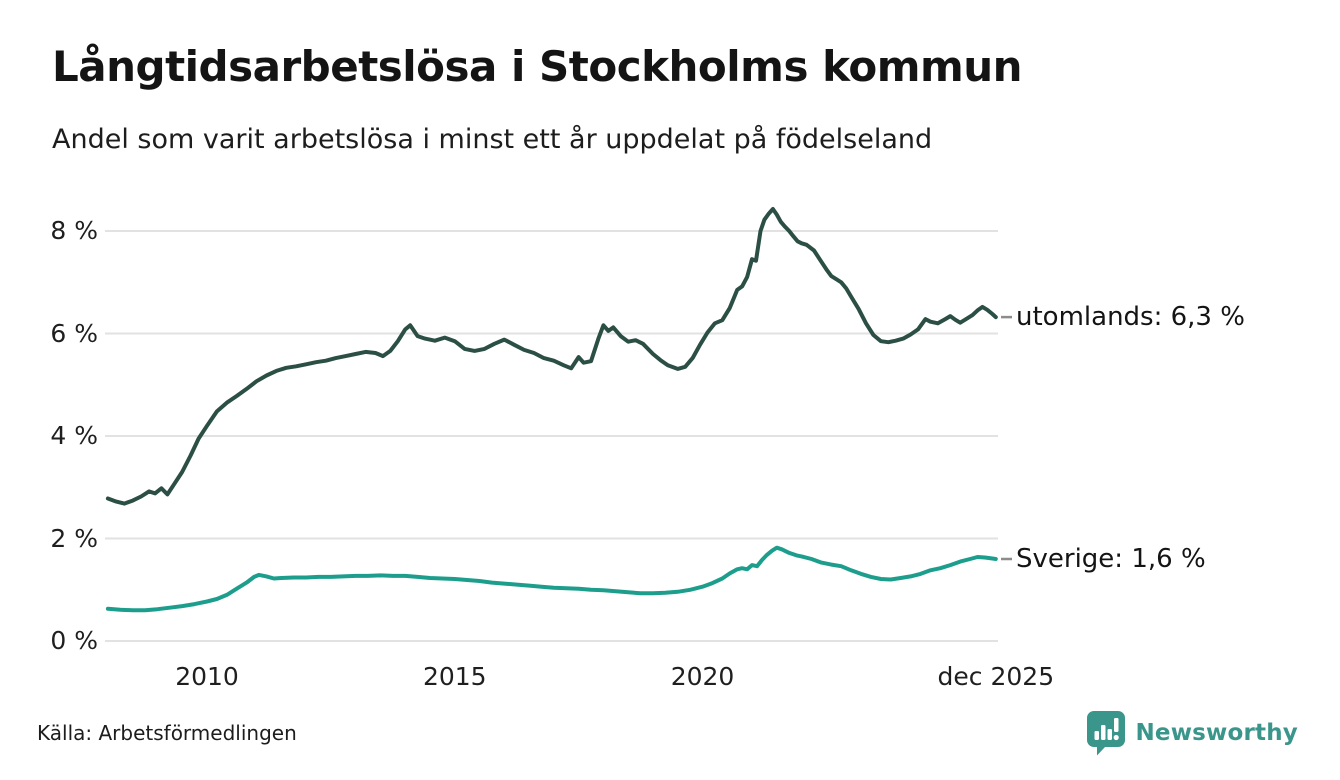 The image size is (1340, 780). I want to click on source-note: Källa: Arbetsförmedlingen, so click(167, 733).